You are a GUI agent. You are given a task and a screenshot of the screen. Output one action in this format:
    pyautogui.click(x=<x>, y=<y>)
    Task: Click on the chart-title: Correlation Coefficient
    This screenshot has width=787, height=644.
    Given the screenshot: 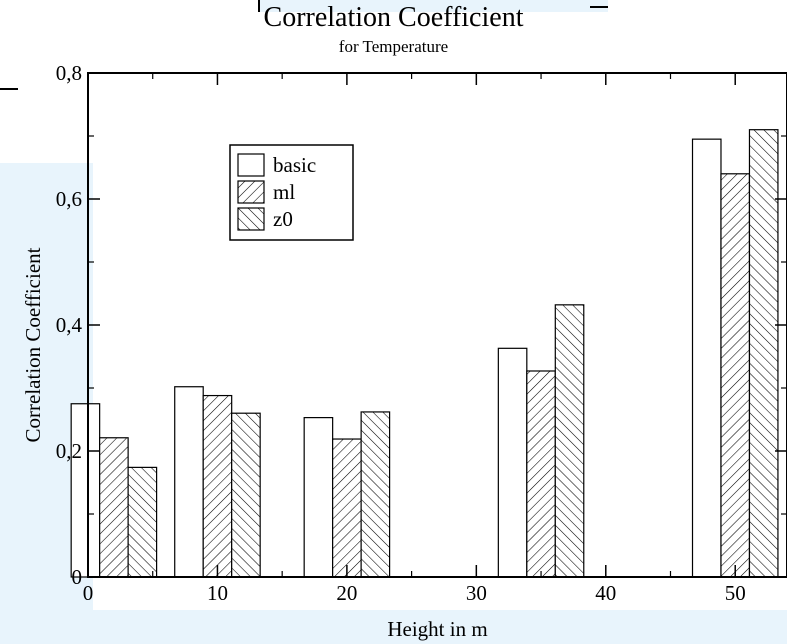 What is the action you would take?
    pyautogui.click(x=393, y=17)
    